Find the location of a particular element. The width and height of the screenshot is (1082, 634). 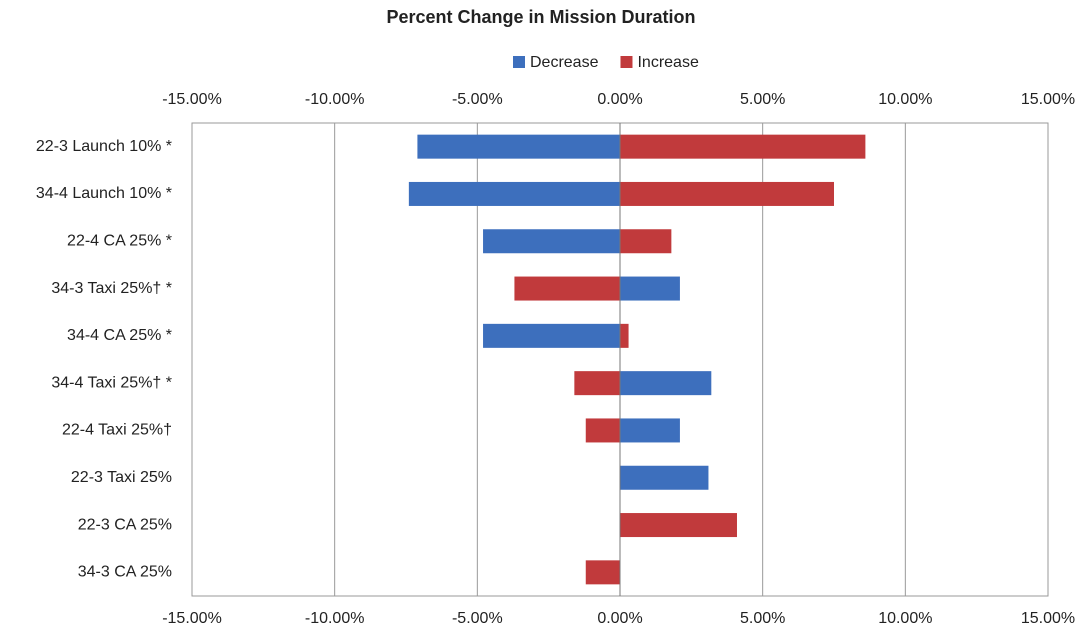

x-tick-label-top: 10.00% is located at coordinates (905, 99).